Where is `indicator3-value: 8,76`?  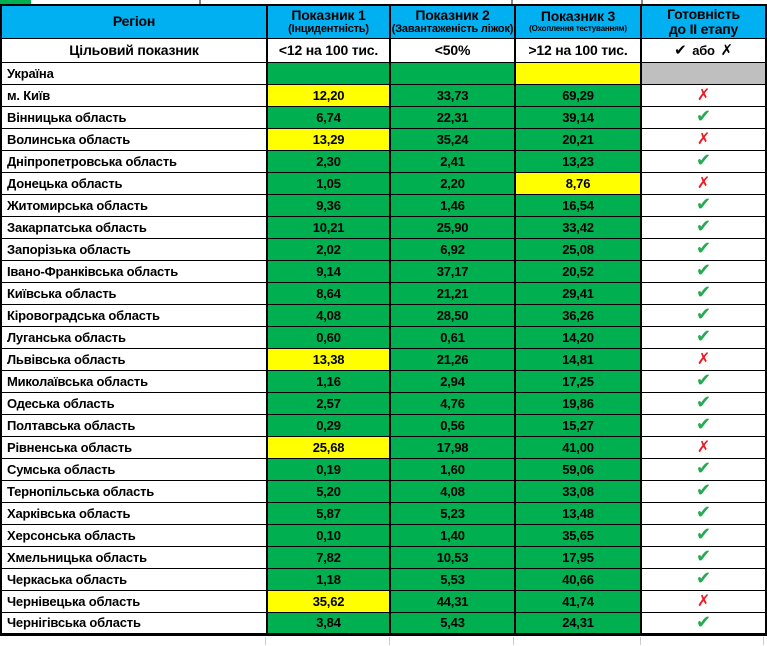
indicator3-value: 8,76 is located at coordinates (578, 183).